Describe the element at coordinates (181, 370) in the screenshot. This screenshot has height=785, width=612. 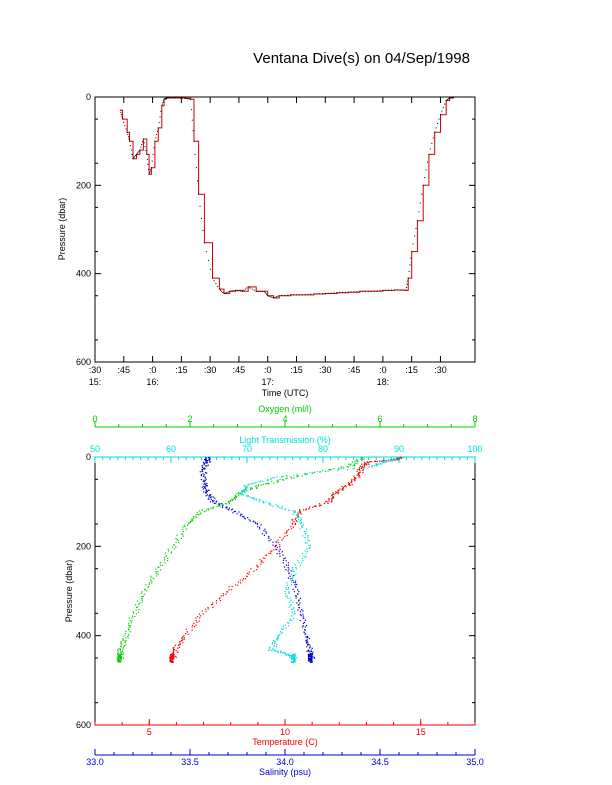
I see `top-x-minute-label: :15` at that location.